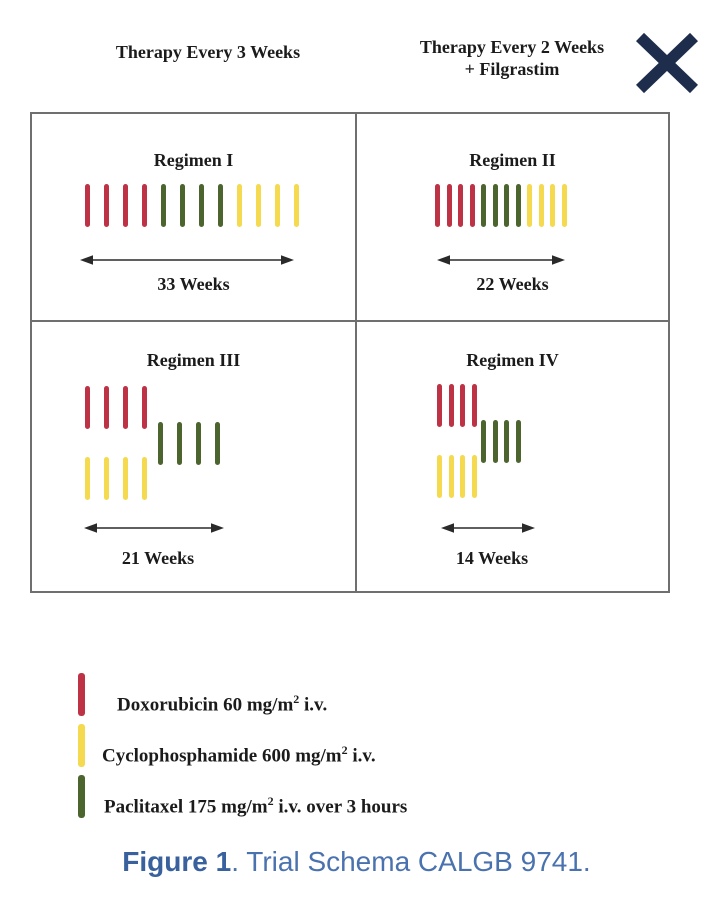  What do you see at coordinates (158, 558) in the screenshot?
I see `duration-label: 21 Weeks` at bounding box center [158, 558].